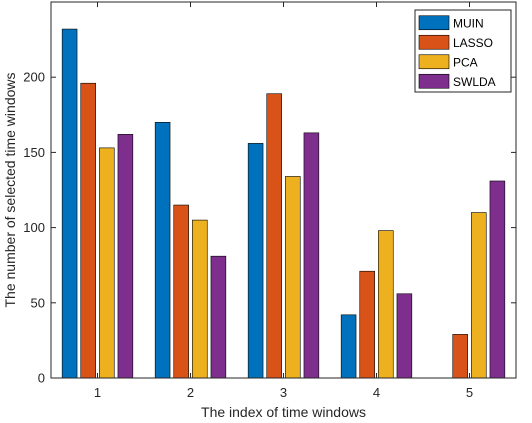 The image size is (532, 423). I want to click on x-tick-label: 4, so click(376, 392).